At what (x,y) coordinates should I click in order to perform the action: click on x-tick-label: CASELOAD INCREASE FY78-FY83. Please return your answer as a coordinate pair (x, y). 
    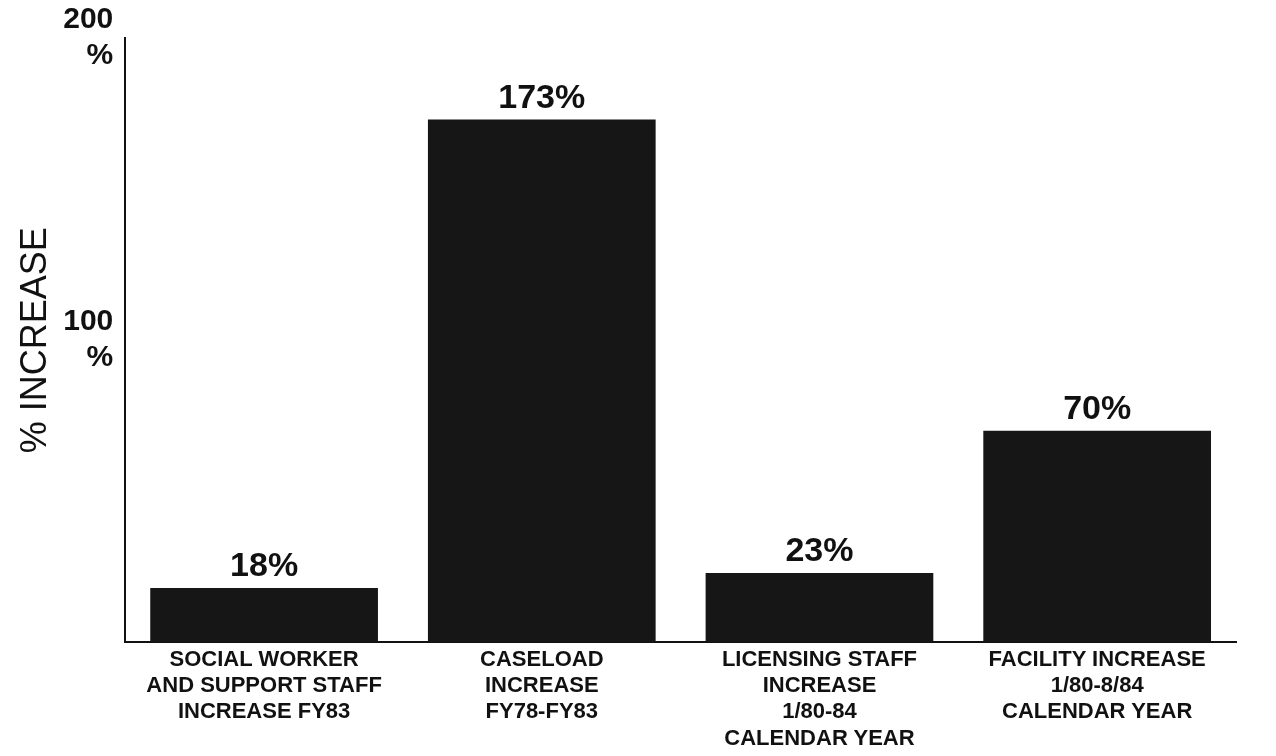
    Looking at the image, I should click on (542, 684).